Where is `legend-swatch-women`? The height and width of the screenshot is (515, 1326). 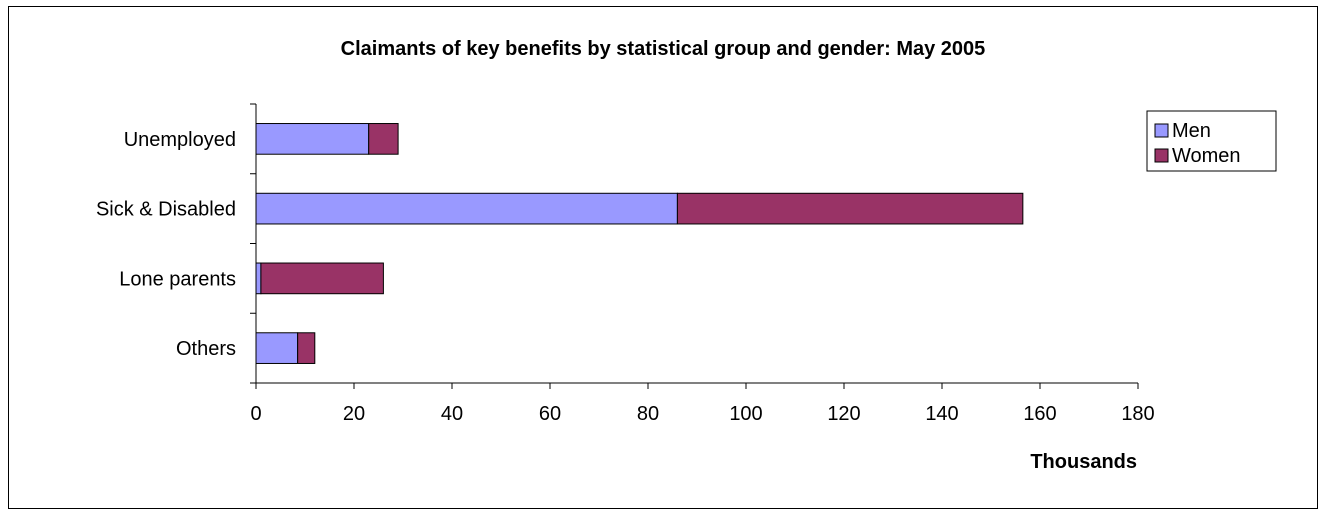
legend-swatch-women is located at coordinates (1161, 155).